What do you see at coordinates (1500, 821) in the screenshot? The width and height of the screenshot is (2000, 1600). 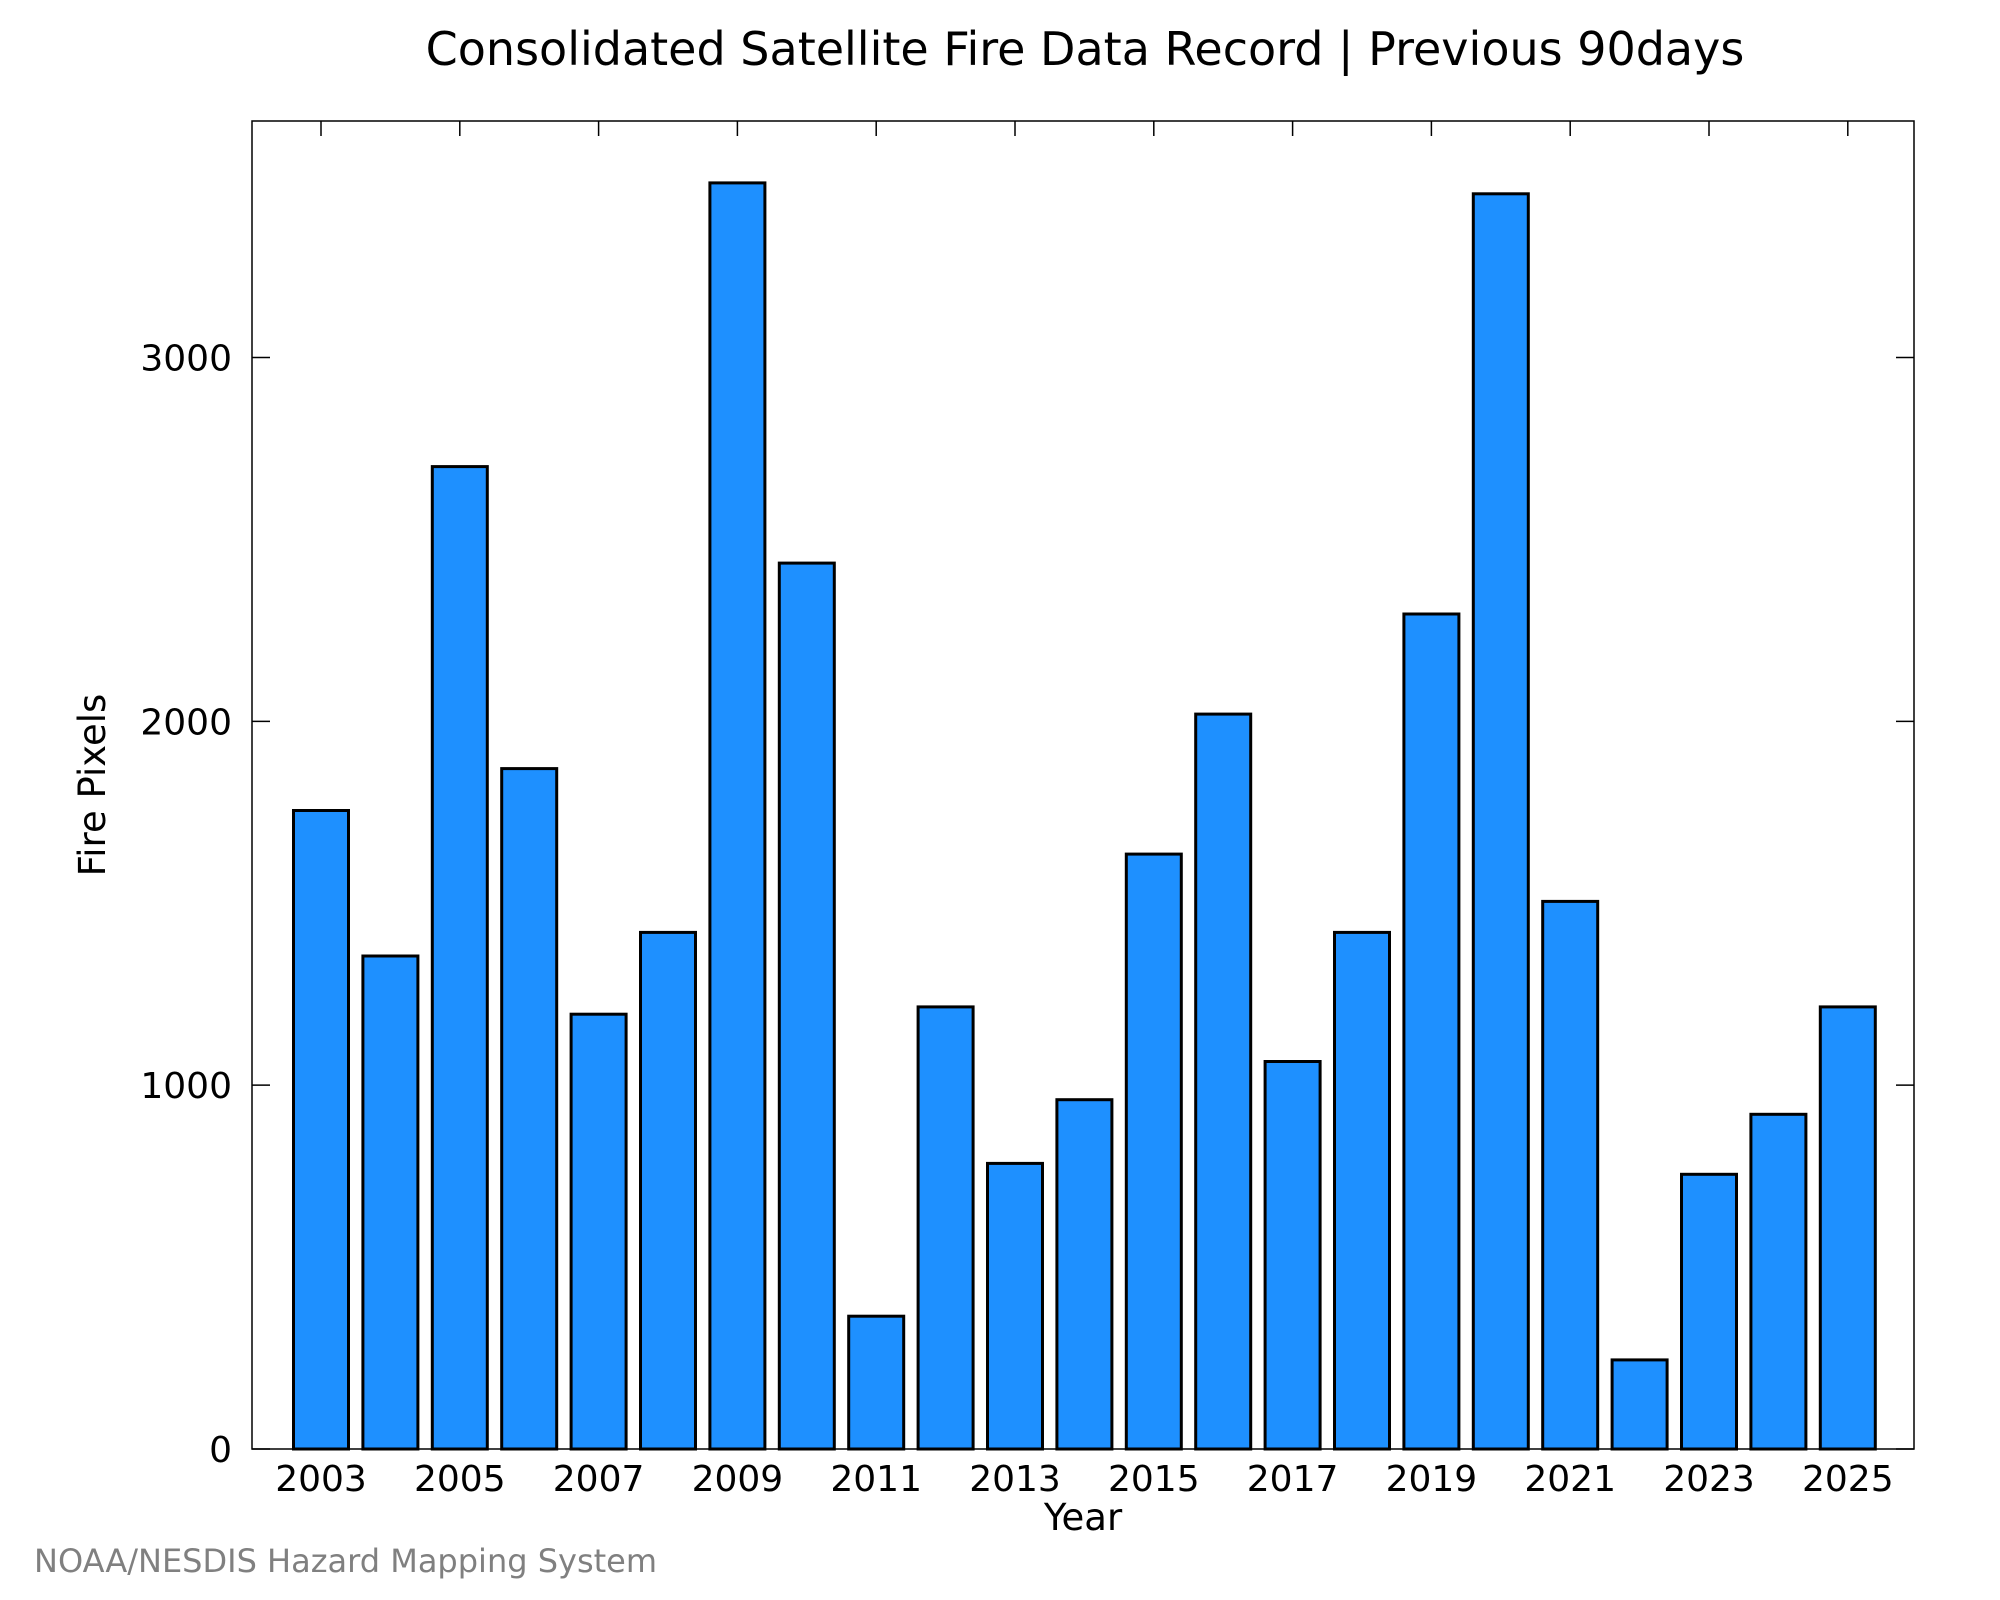 I see `bar-2020` at bounding box center [1500, 821].